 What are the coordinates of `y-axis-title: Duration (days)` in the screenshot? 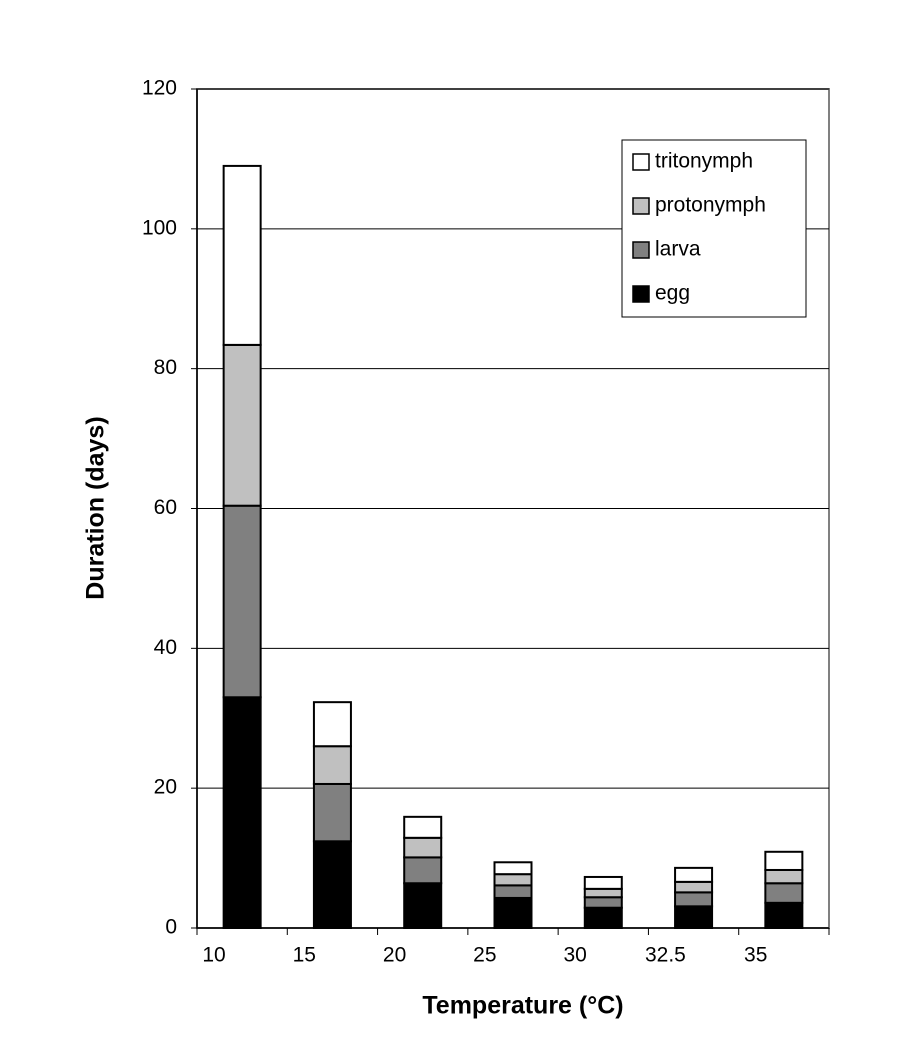 It's located at (96, 507).